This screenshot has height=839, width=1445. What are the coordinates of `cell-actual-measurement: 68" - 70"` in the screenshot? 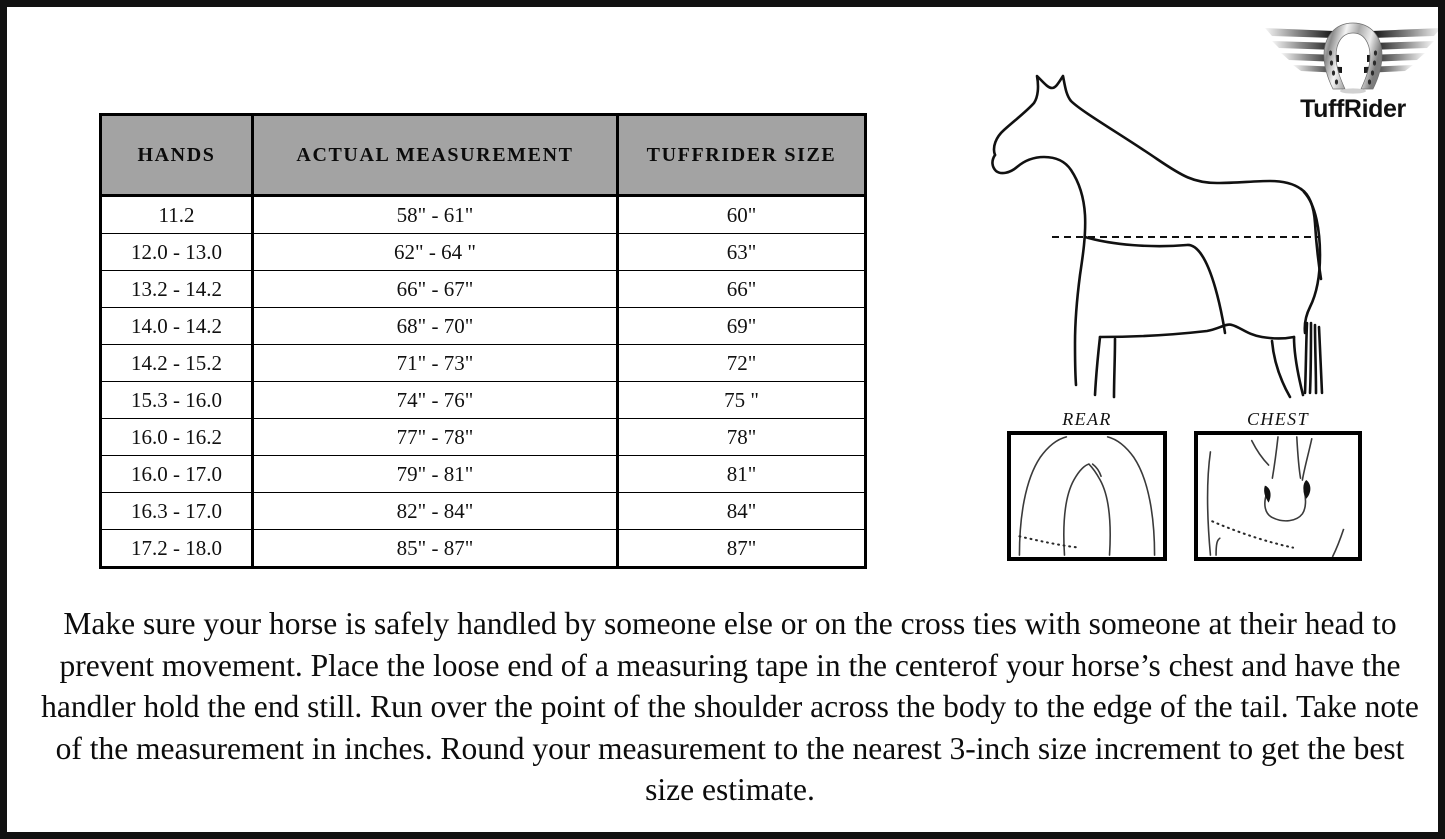 It's located at (435, 326).